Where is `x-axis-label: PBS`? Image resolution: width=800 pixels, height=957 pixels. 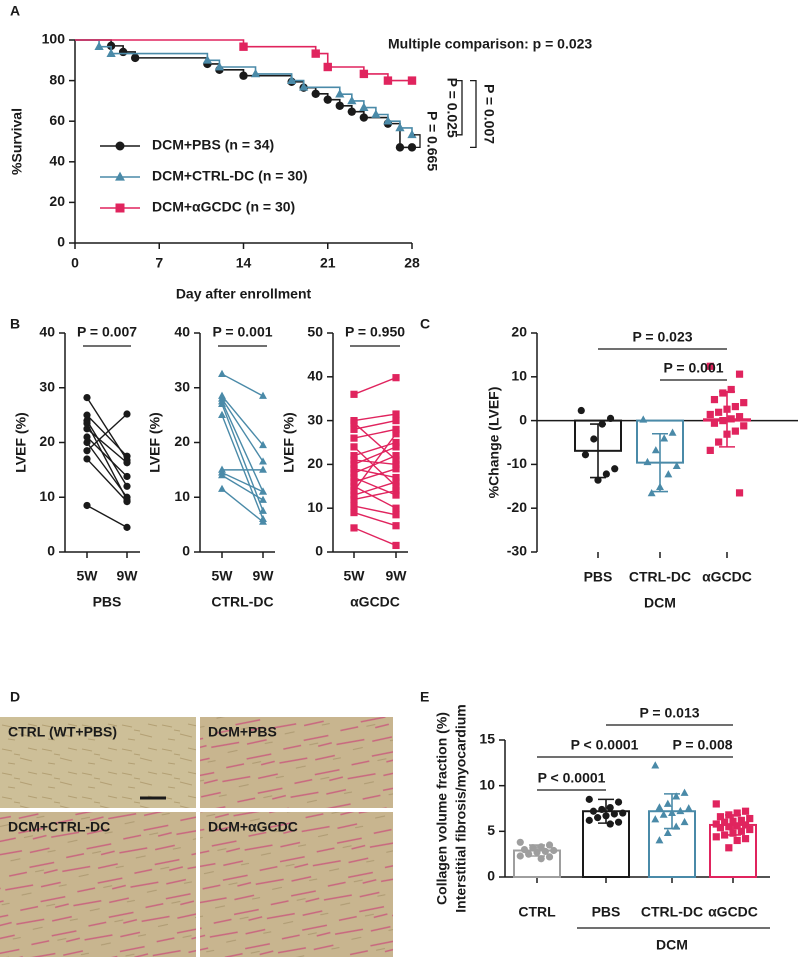 x-axis-label: PBS is located at coordinates (107, 602).